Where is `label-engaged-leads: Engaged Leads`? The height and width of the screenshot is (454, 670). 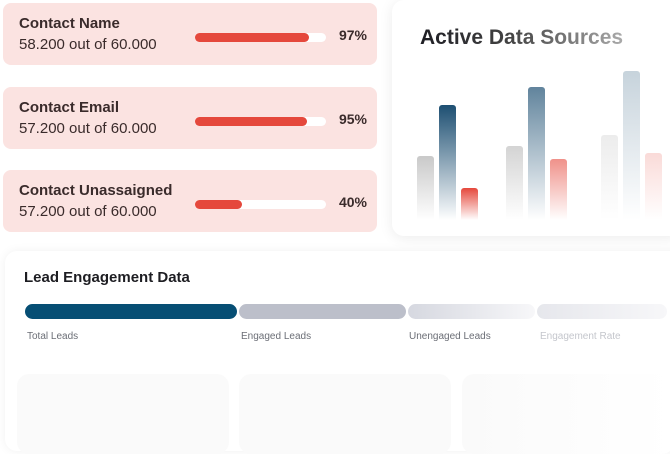 label-engaged-leads: Engaged Leads is located at coordinates (276, 336).